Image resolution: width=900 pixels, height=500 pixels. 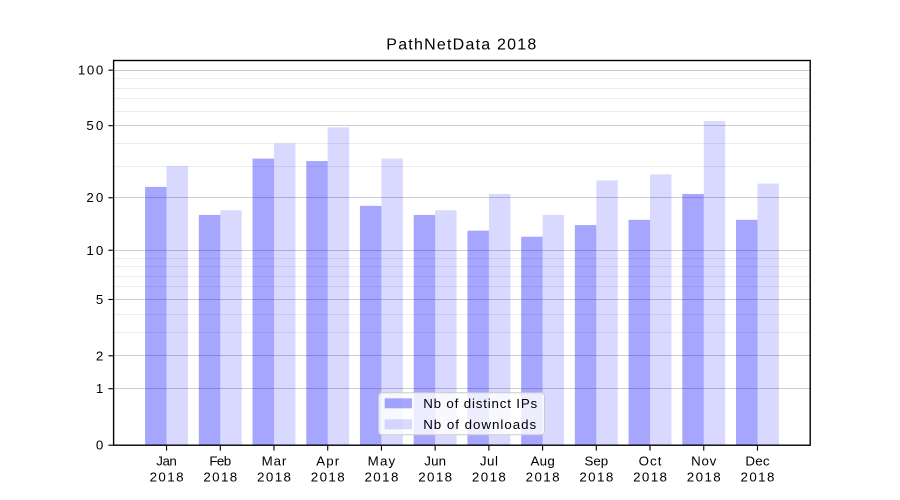 What do you see at coordinates (435, 461) in the screenshot?
I see `svg-text: Jun` at bounding box center [435, 461].